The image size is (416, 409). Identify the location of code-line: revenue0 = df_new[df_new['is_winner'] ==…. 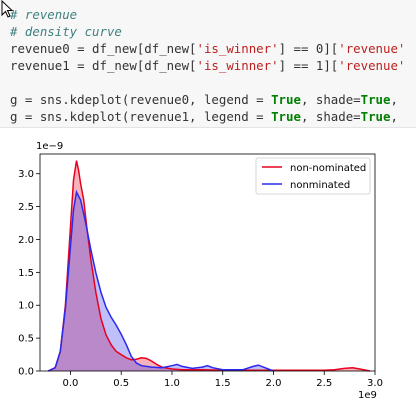
(207, 48).